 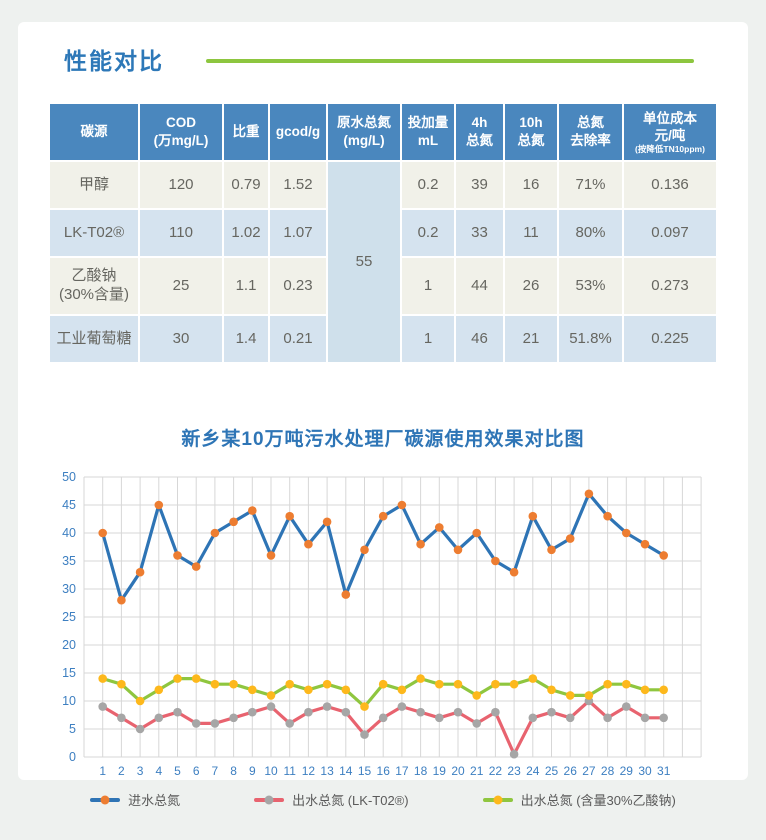 What do you see at coordinates (69, 477) in the screenshot?
I see `svg-text: 50` at bounding box center [69, 477].